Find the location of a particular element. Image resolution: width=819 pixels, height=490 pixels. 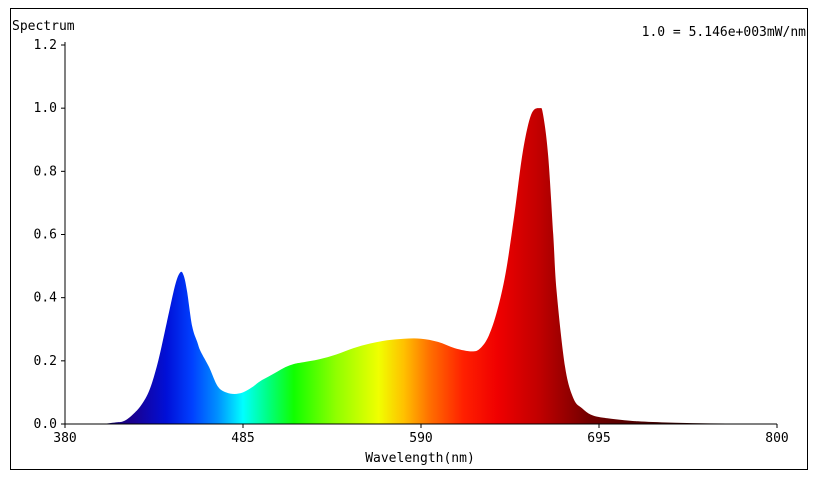

x-axis-ticks: 380 485 590 695 800 is located at coordinates (421, 435).